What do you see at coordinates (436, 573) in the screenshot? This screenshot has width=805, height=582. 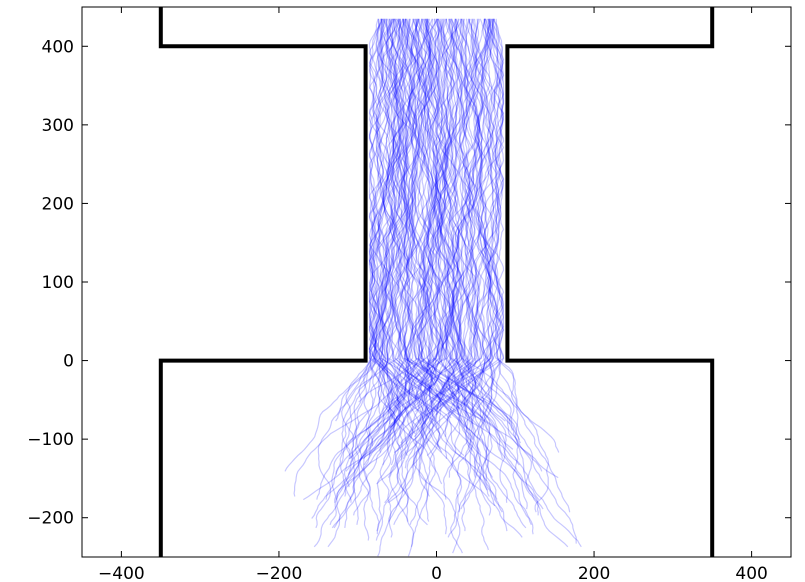 I see `x-tick-label: 0` at bounding box center [436, 573].